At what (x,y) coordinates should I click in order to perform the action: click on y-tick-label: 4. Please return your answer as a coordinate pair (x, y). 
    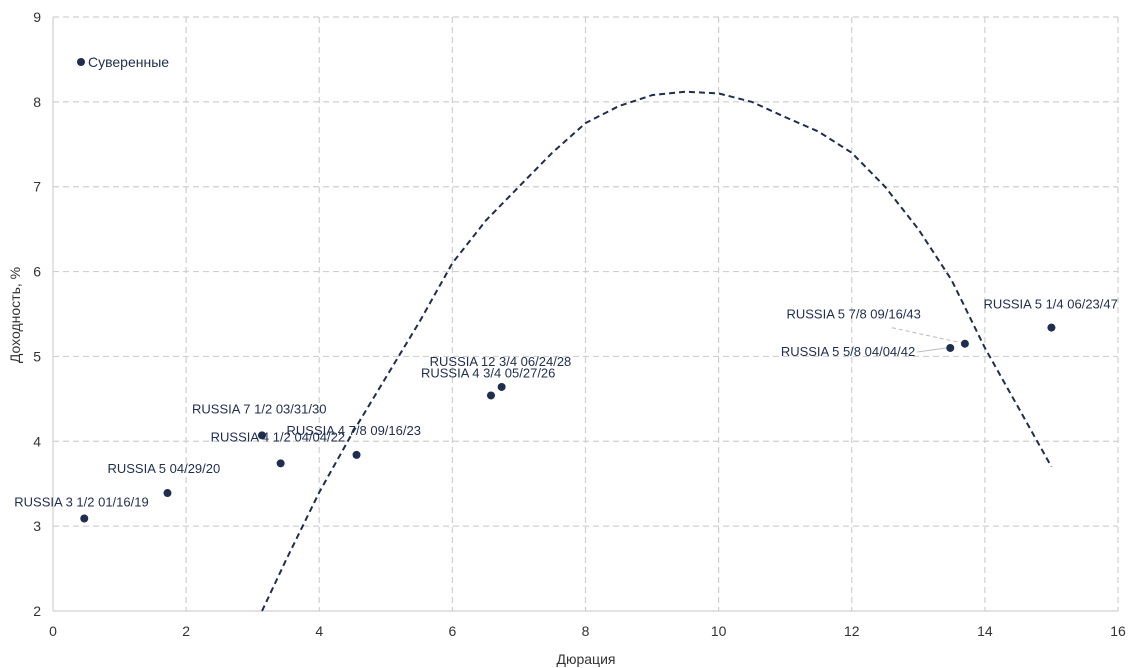
    Looking at the image, I should click on (37, 441).